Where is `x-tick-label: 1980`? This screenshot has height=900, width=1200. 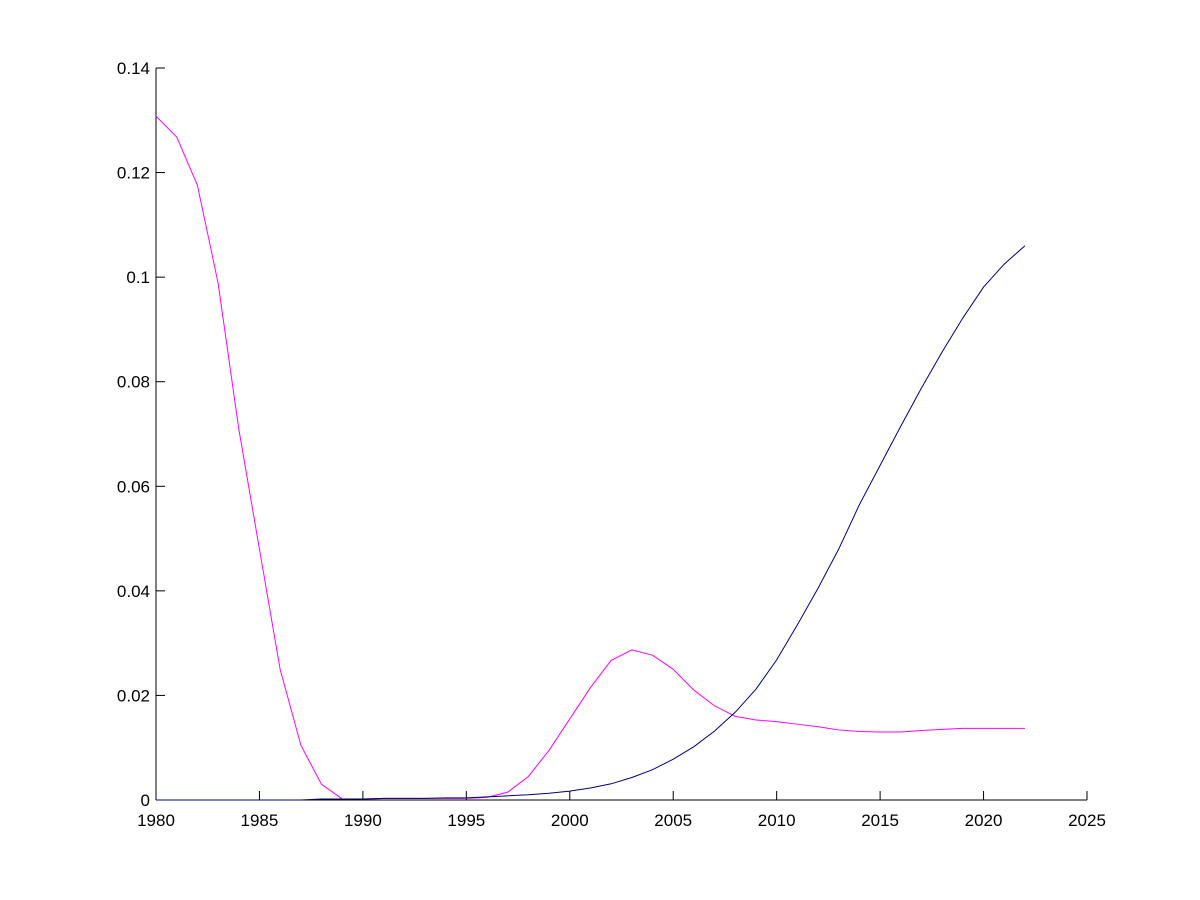
x-tick-label: 1980 is located at coordinates (156, 820).